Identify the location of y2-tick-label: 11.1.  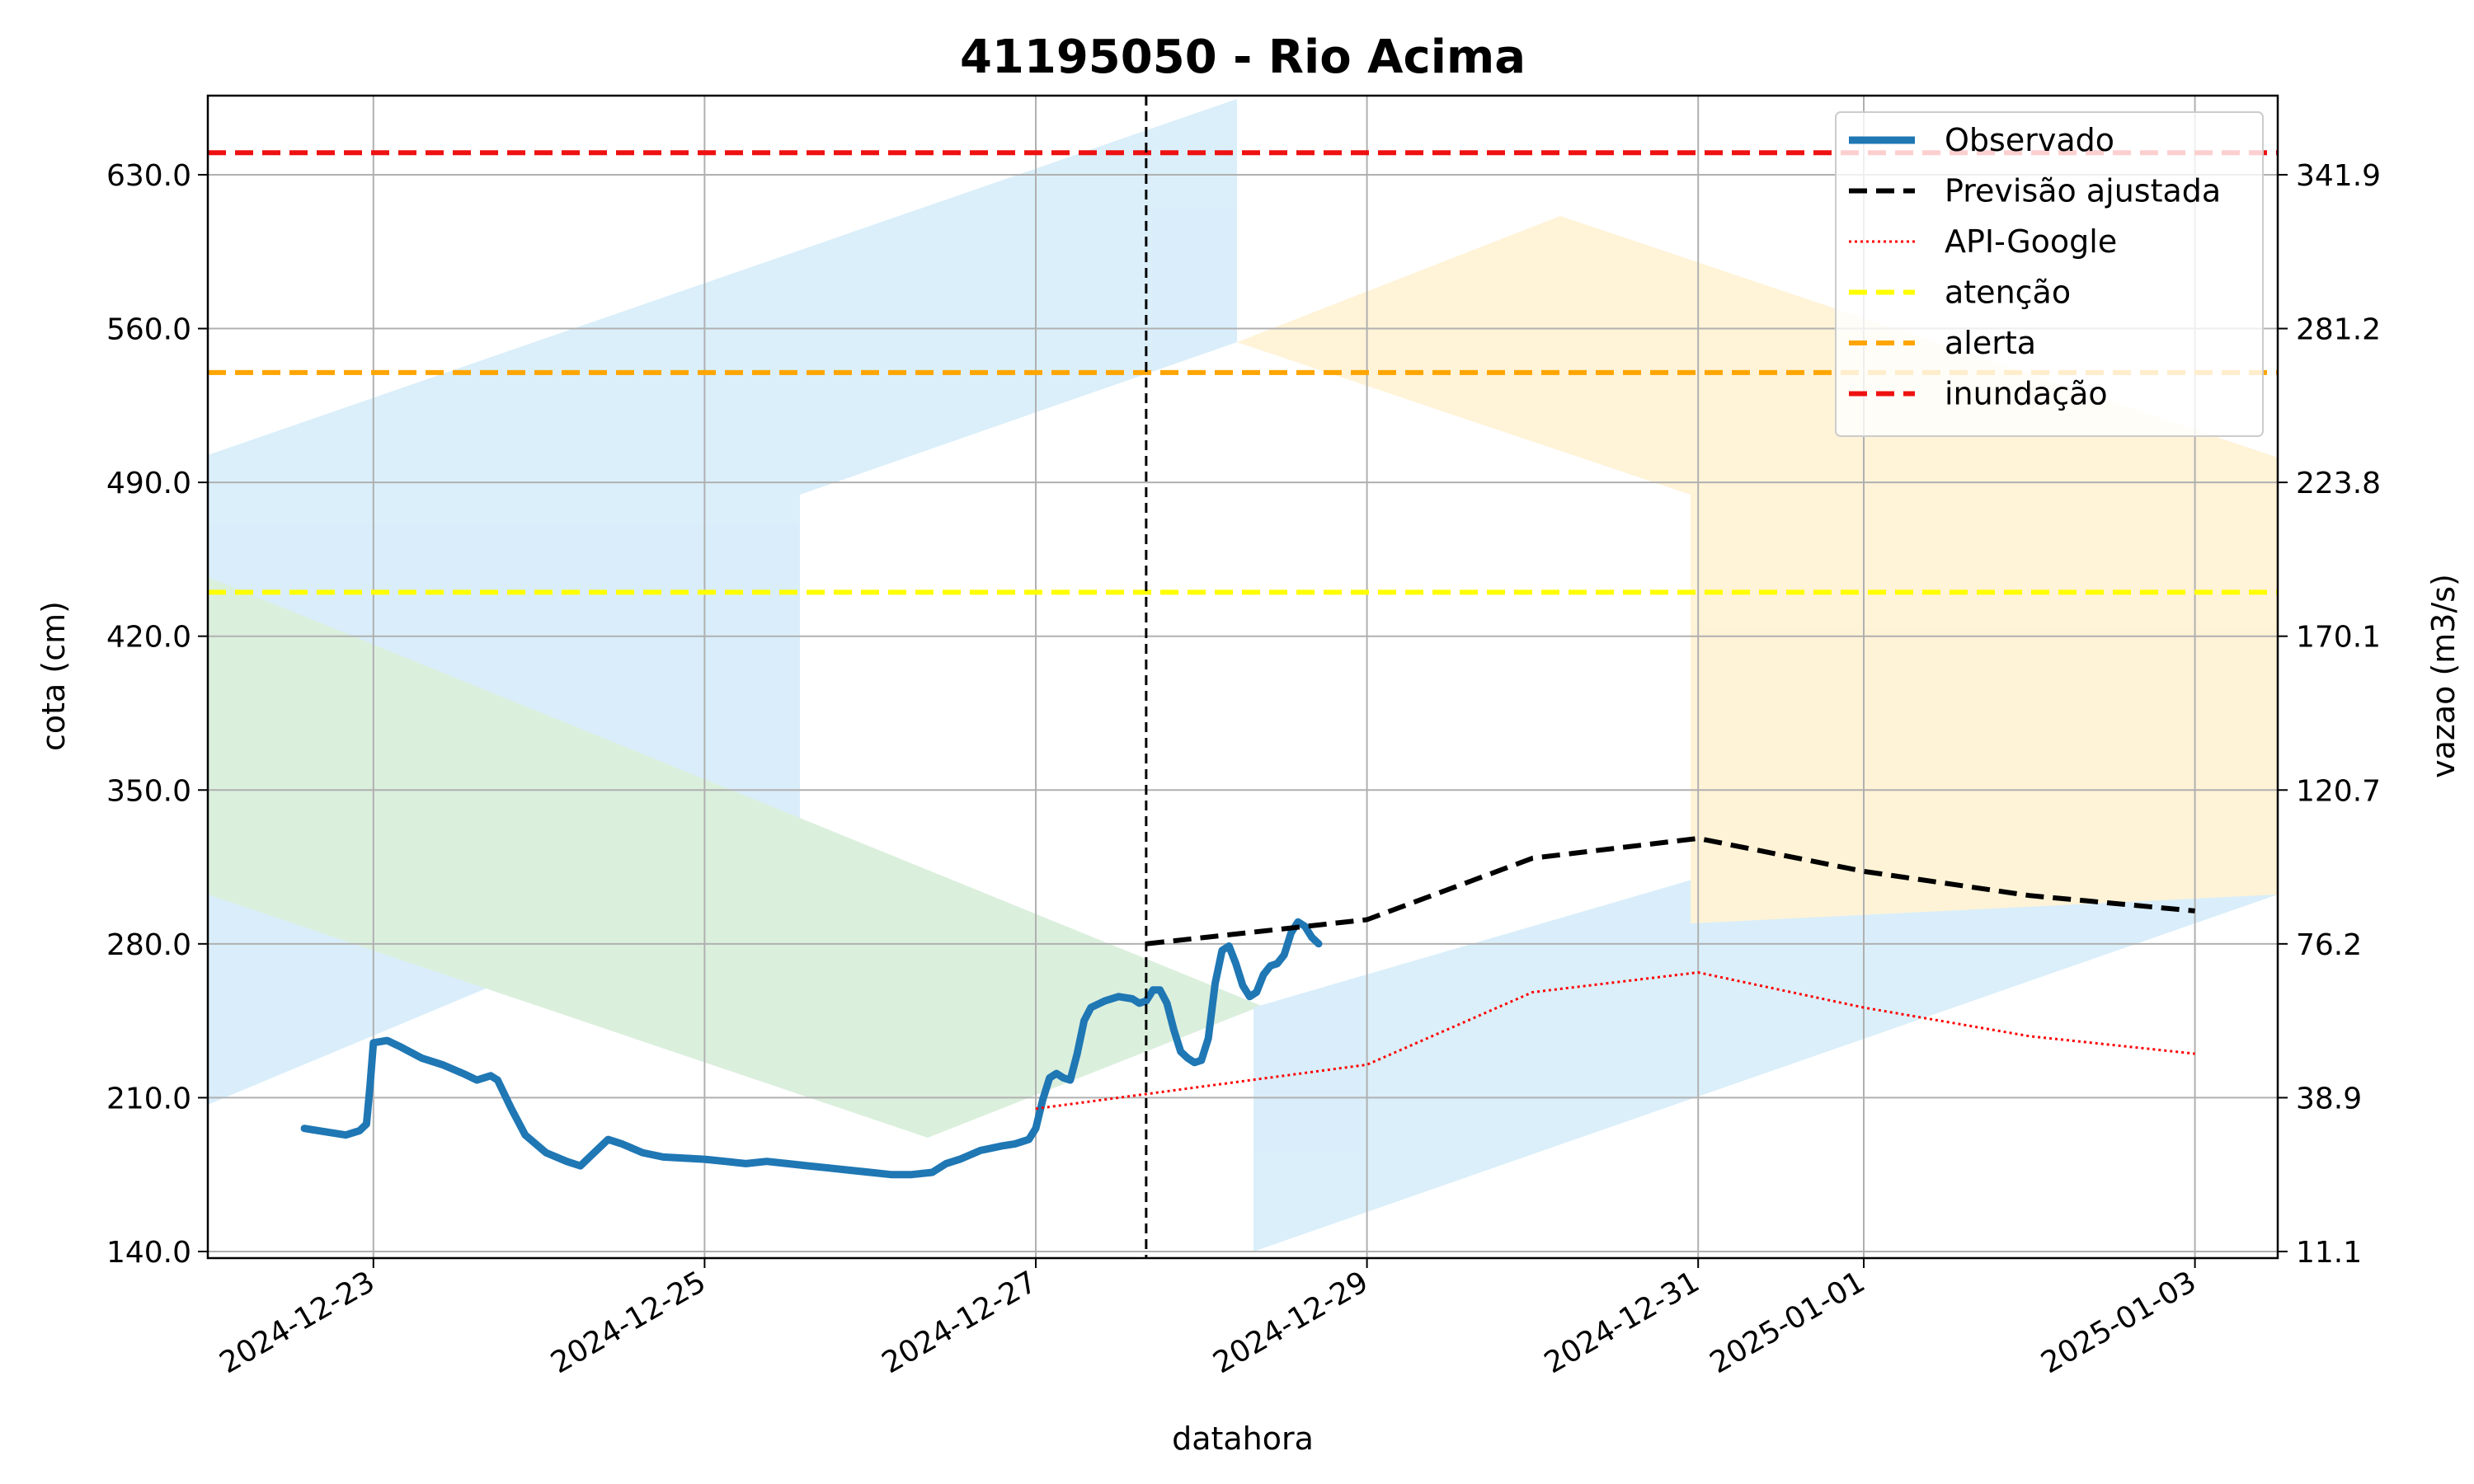
(2329, 1253).